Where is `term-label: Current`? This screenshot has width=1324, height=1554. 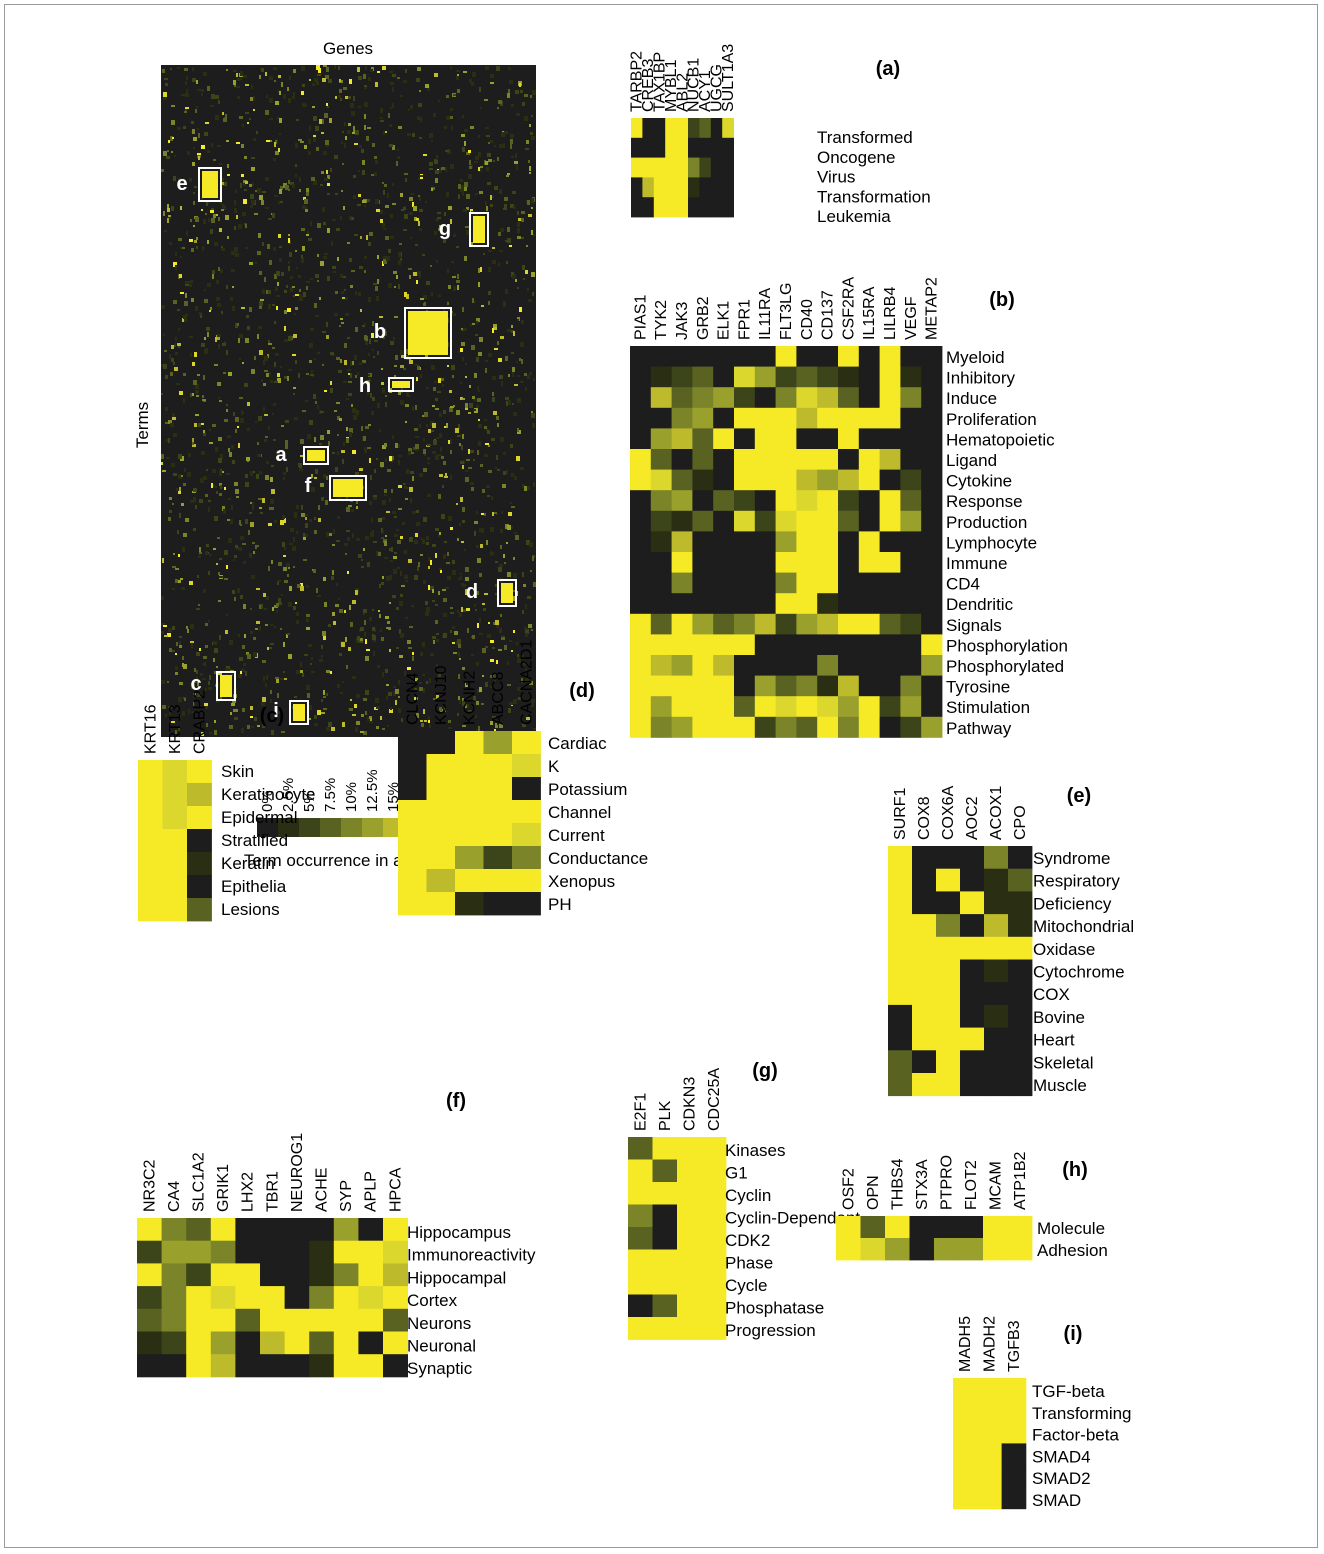 term-label: Current is located at coordinates (576, 835).